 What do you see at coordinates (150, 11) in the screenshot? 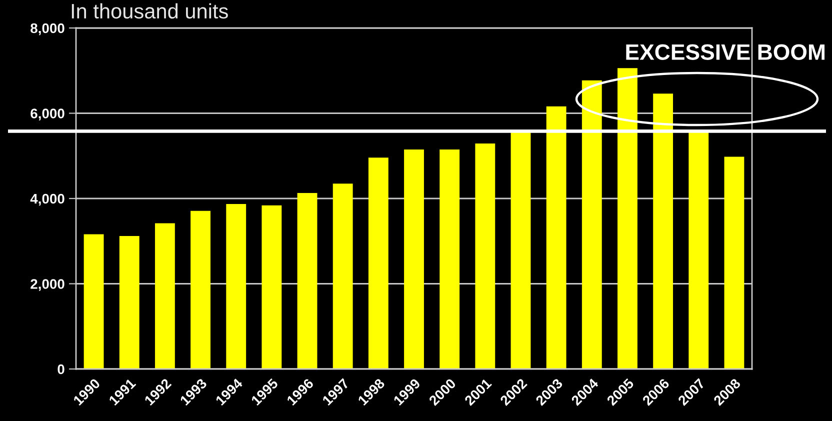
I see `y-axis-title: In thousand units` at bounding box center [150, 11].